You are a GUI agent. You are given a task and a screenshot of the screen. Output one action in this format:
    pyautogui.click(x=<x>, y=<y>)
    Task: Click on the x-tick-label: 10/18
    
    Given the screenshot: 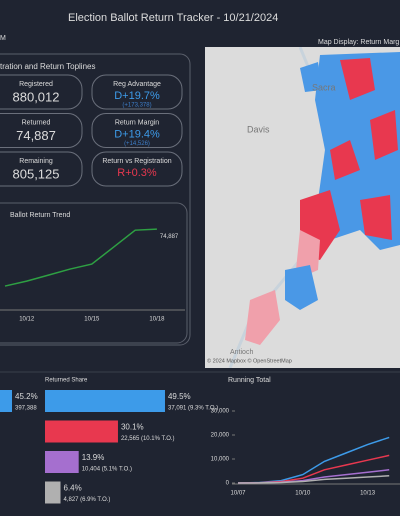 What is the action you would take?
    pyautogui.click(x=157, y=320)
    